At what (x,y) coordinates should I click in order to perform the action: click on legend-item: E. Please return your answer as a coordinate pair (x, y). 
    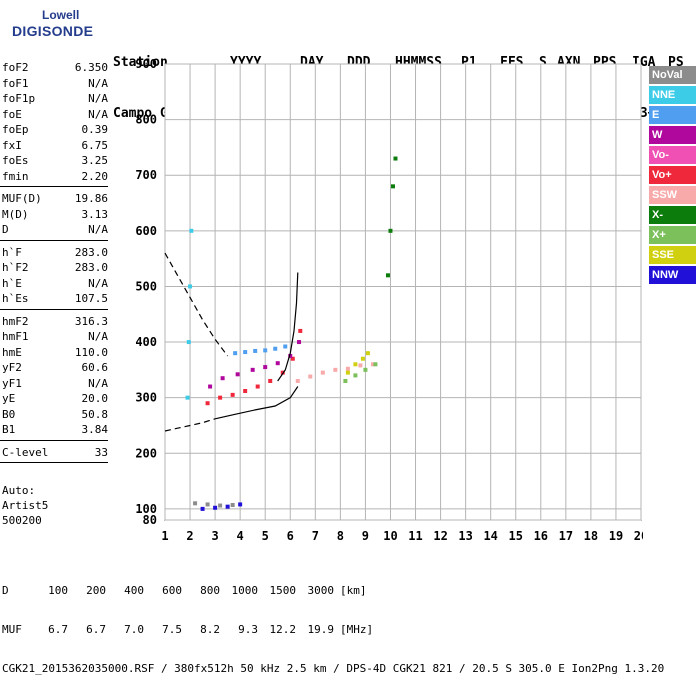
    Looking at the image, I should click on (672, 115).